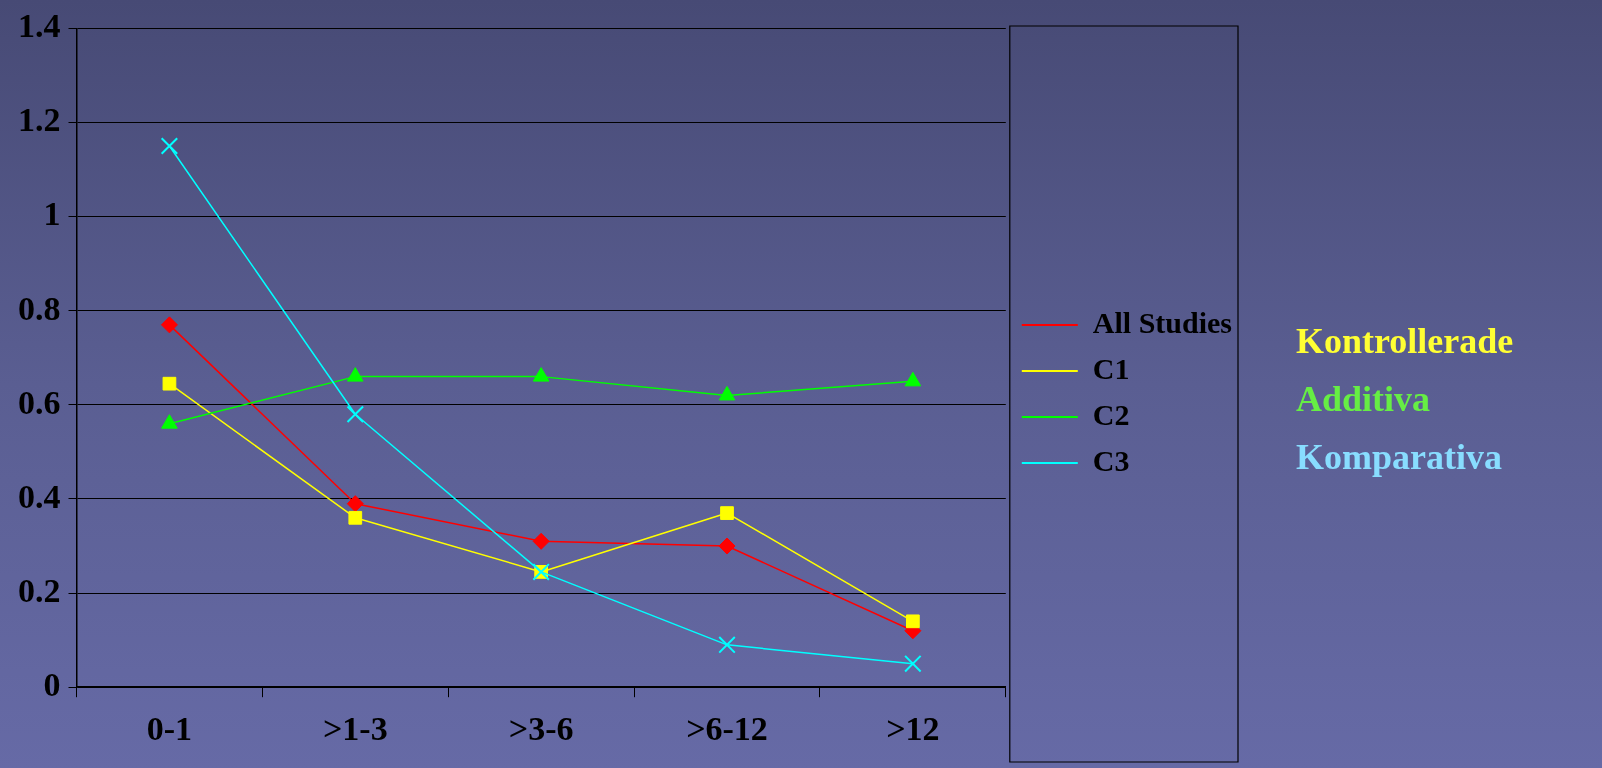 The width and height of the screenshot is (1602, 768). I want to click on text: Kontrollerade, so click(1405, 341).